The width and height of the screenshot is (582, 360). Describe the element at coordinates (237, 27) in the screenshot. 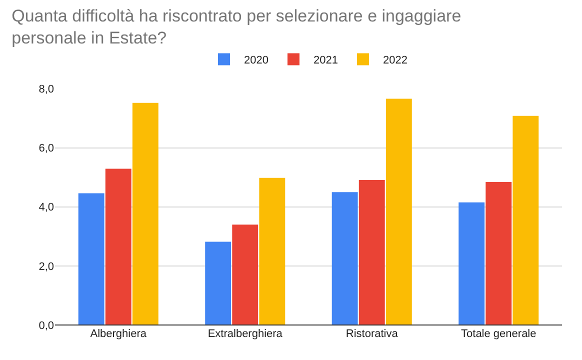

I see `chart-title: Quanta difficoltà ha riscontrato per selezionare e ingaggiare personale in Estate?` at that location.